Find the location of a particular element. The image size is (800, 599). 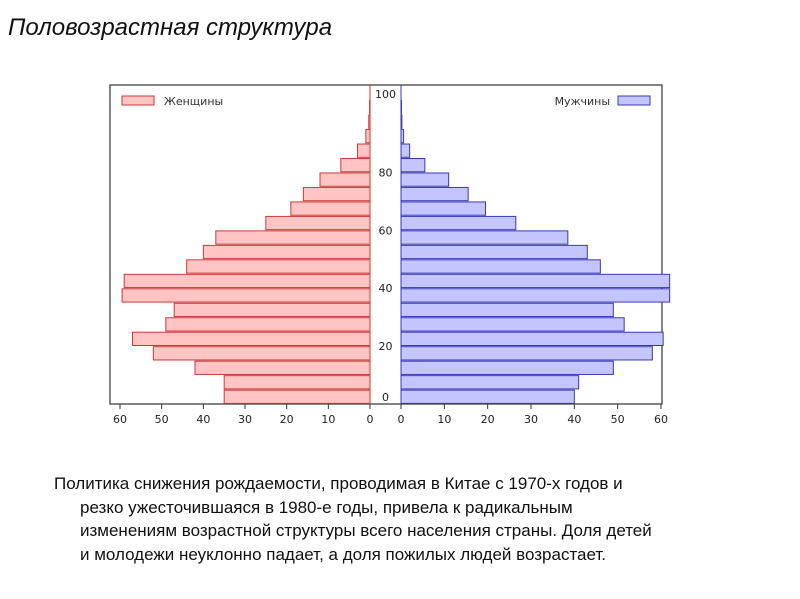

female-x-tick-label: 10 is located at coordinates (328, 419).